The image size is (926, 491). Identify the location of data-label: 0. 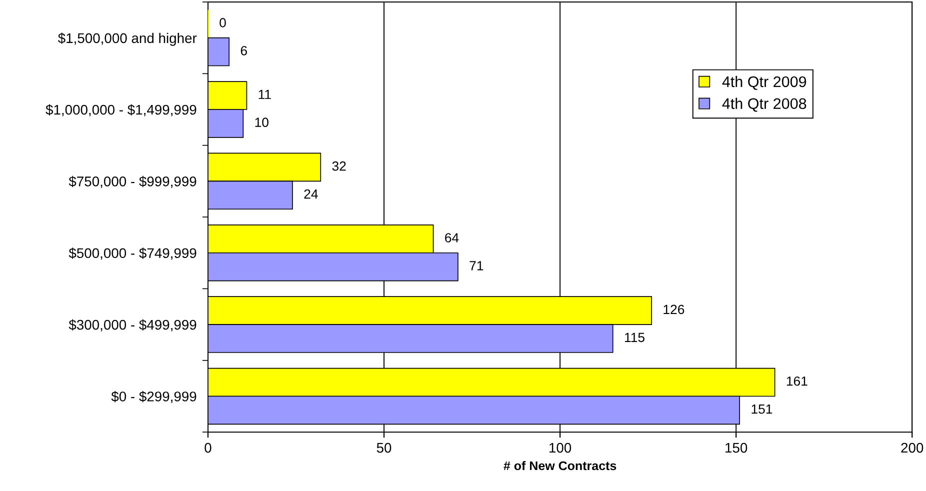
(223, 23).